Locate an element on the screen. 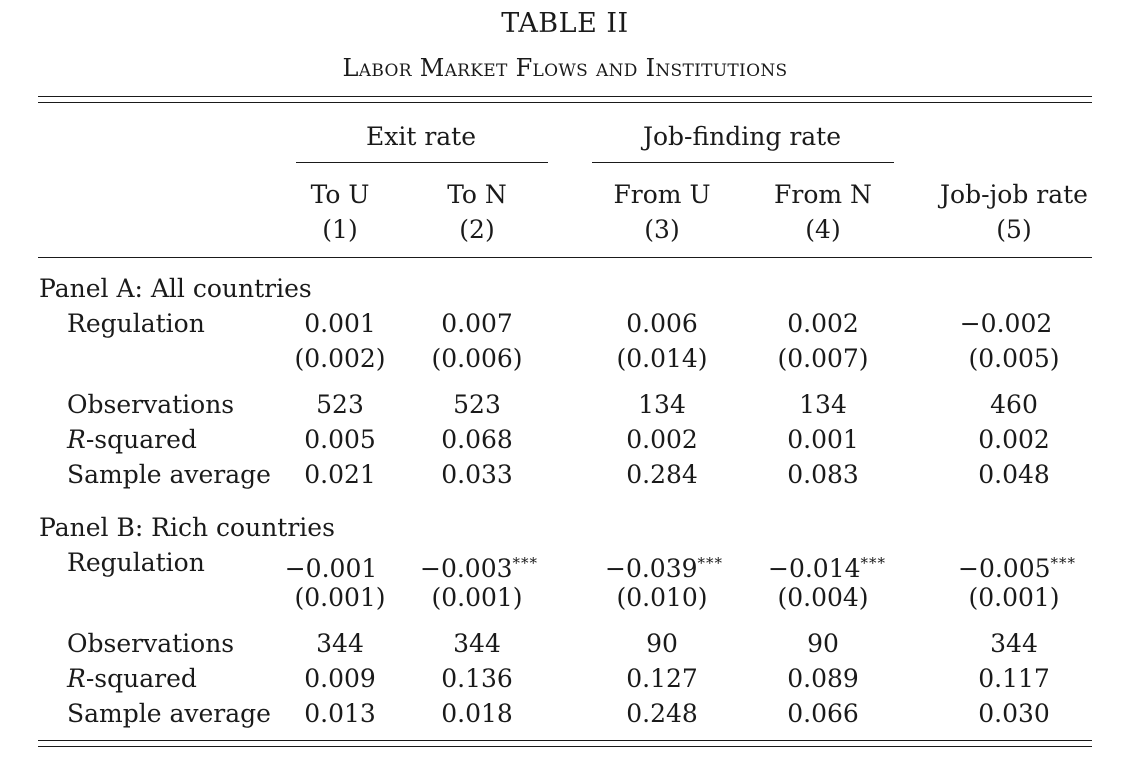  cell-coef: −0.005*** is located at coordinates (1017, 566).